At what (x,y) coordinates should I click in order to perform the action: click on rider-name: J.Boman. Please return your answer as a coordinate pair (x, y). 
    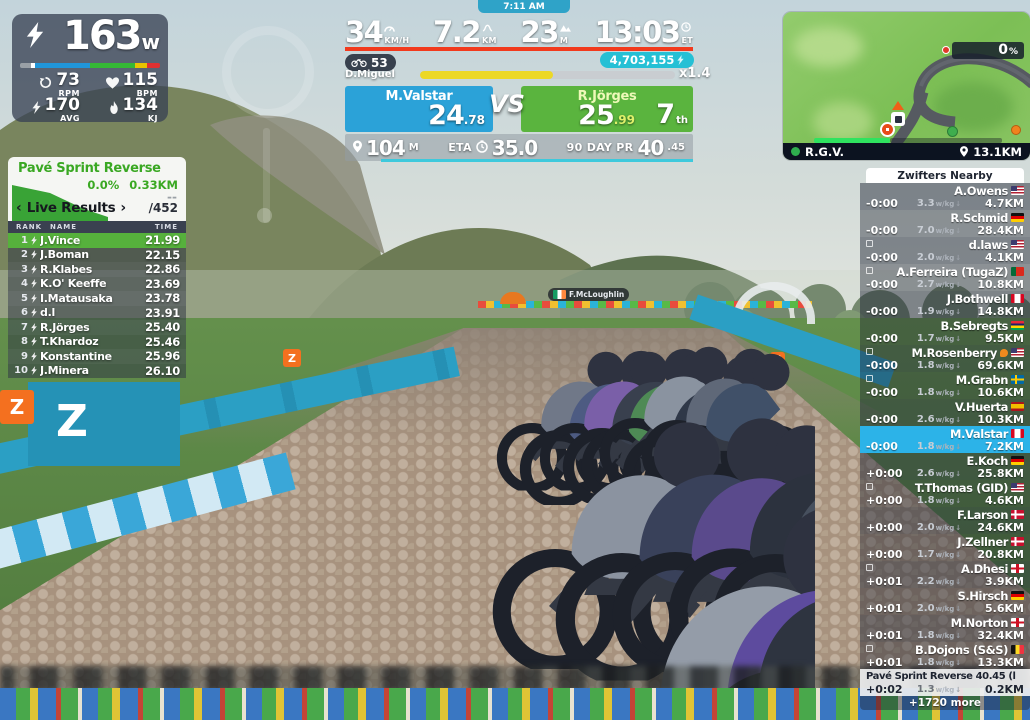
    Looking at the image, I should click on (64, 255).